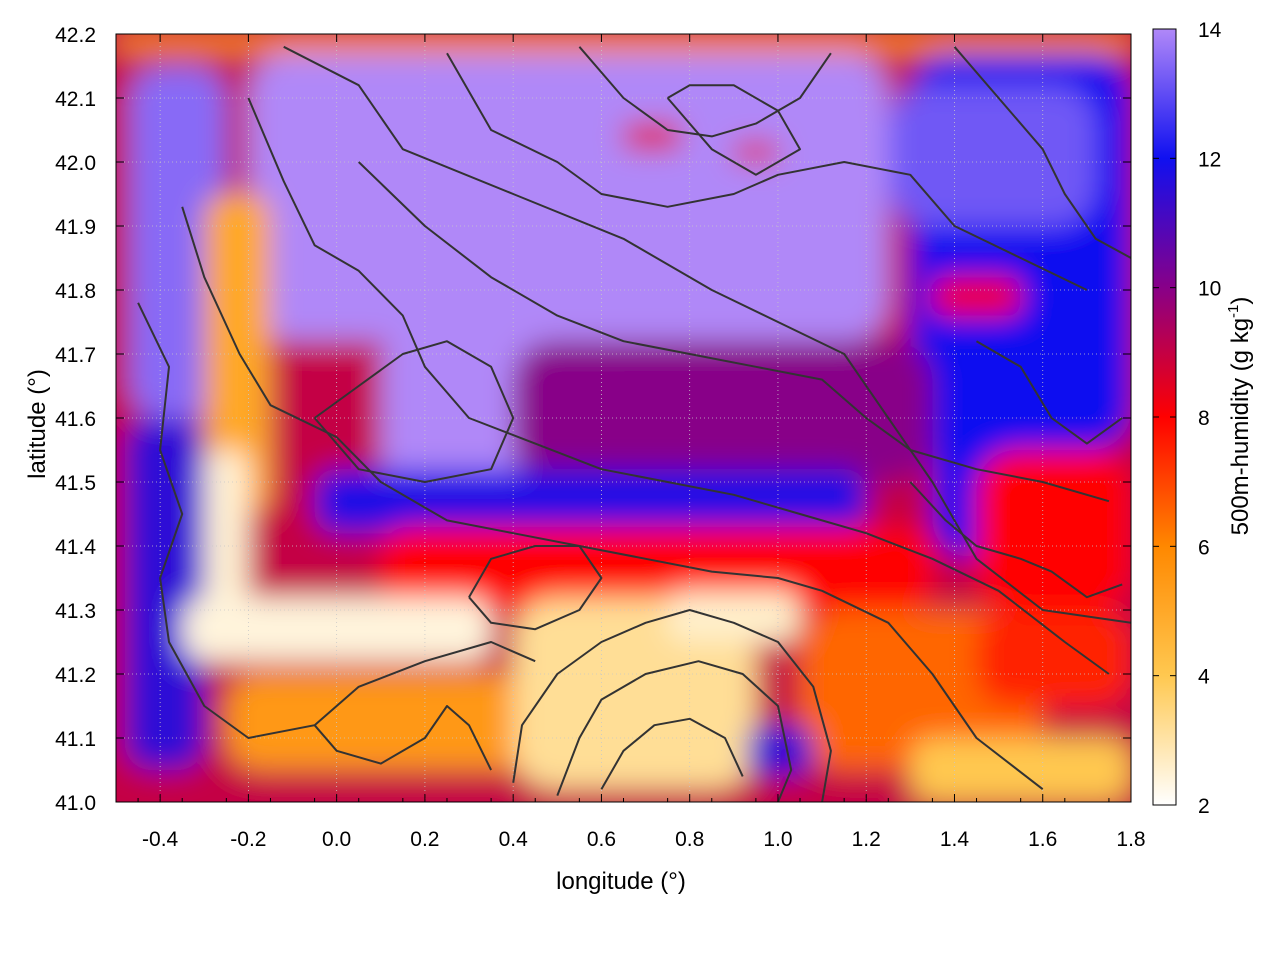 The width and height of the screenshot is (1280, 960). I want to click on colorbar-tick-label: 6, so click(1204, 547).